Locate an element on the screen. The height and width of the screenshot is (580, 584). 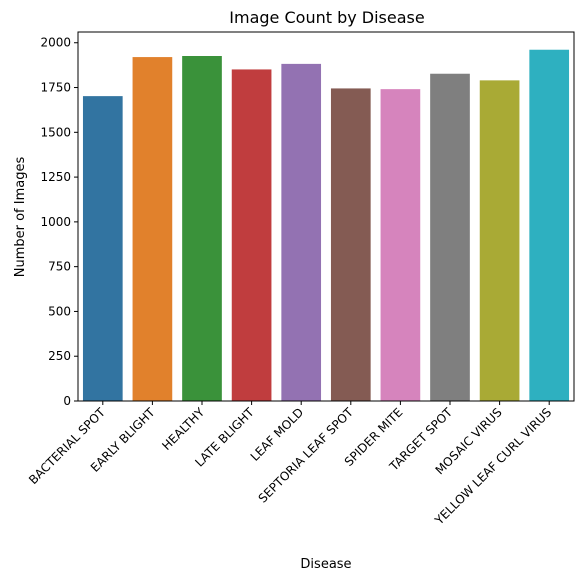
y-tick-label: 1750 is located at coordinates (55, 88).